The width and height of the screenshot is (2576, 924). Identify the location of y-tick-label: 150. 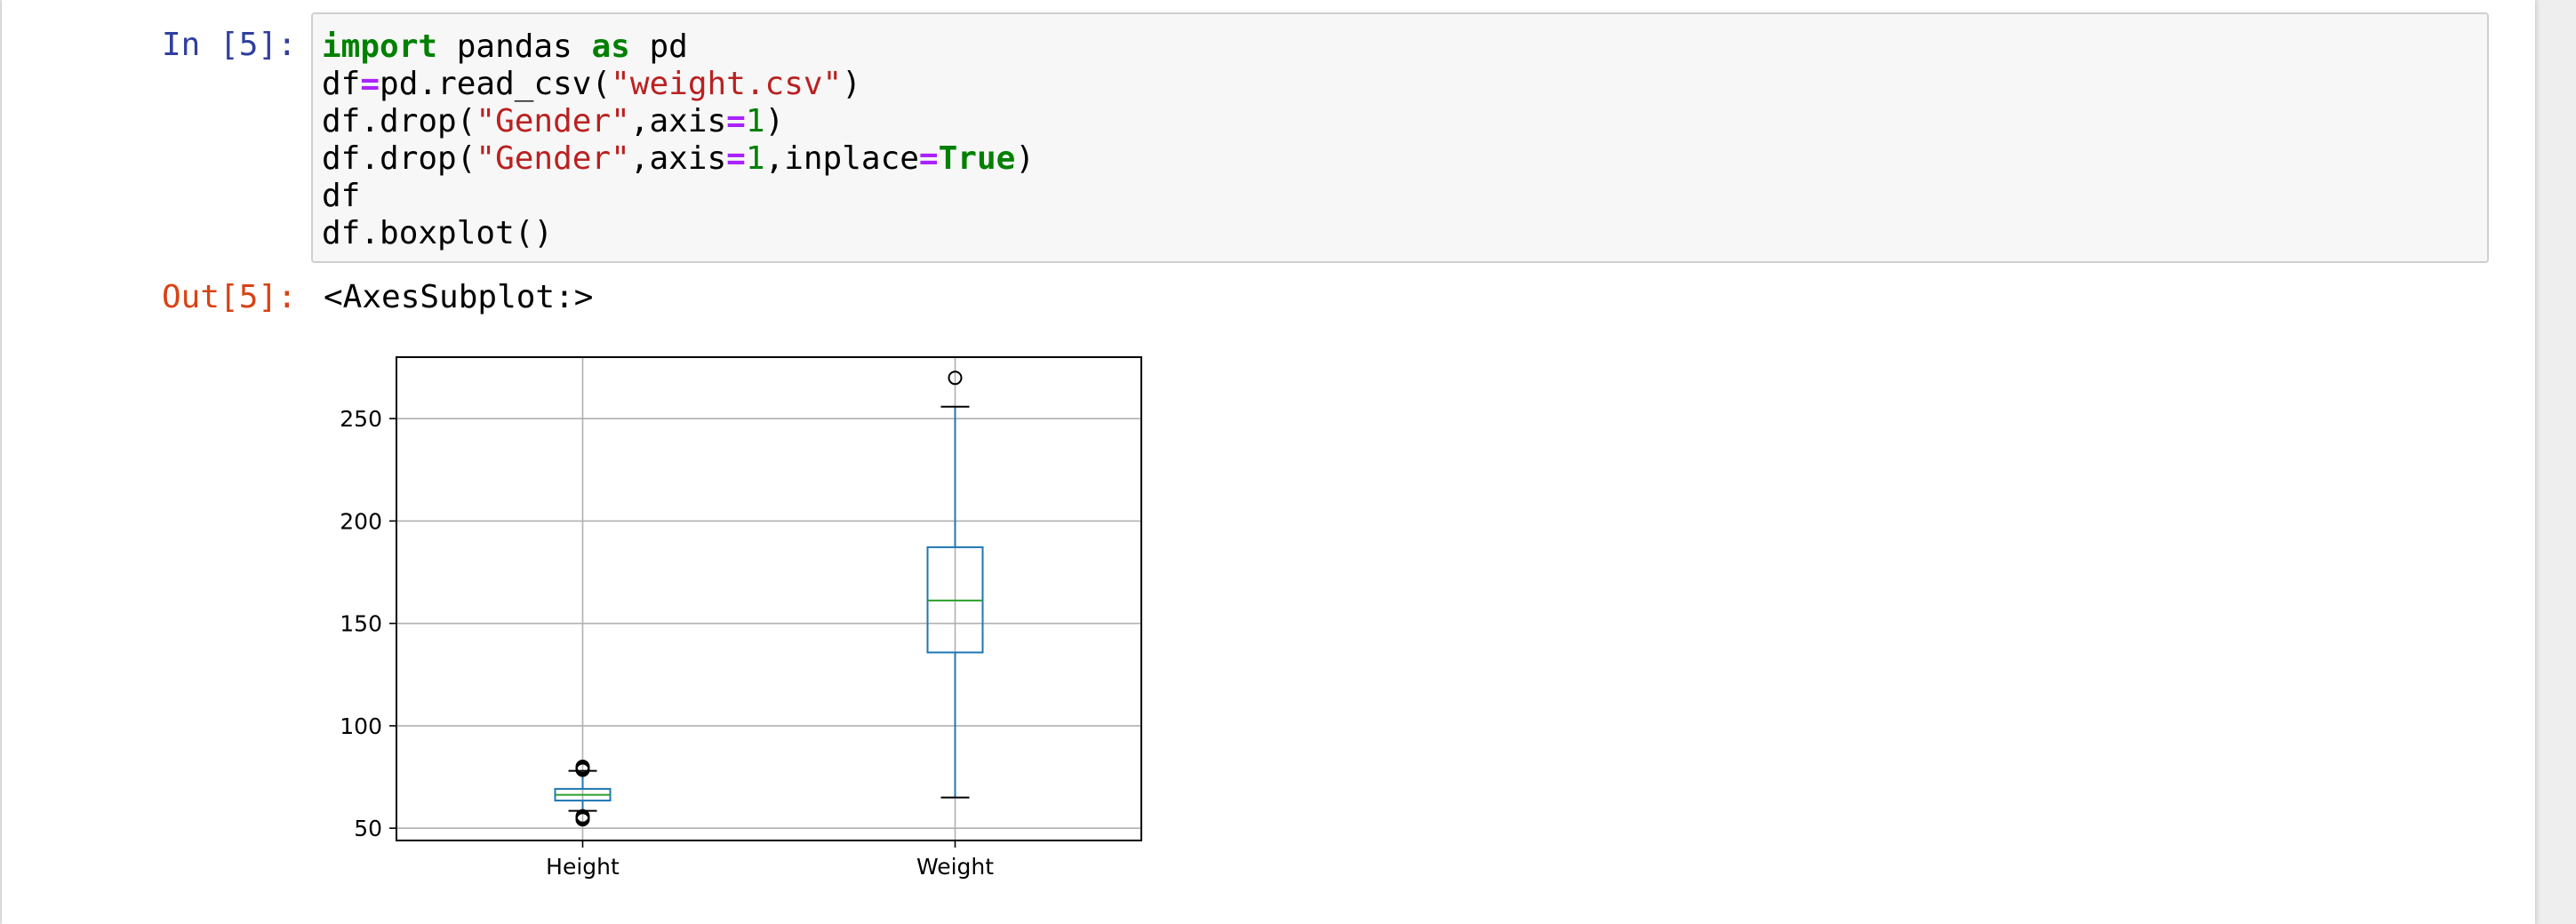
(361, 624).